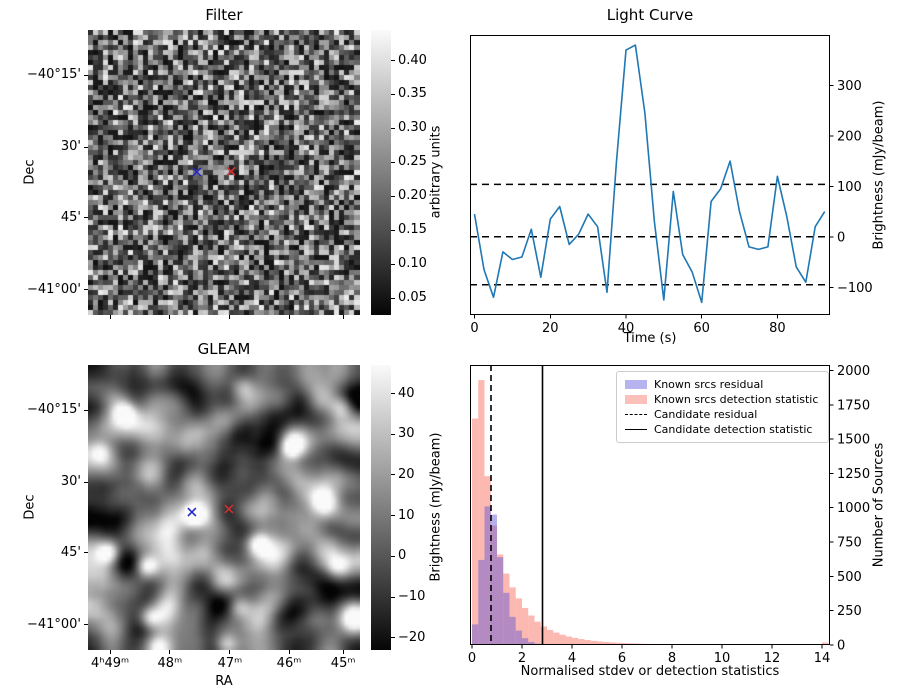 This screenshot has height=699, width=907. What do you see at coordinates (412, 128) in the screenshot?
I see `colorbar-tick-label: 0.30` at bounding box center [412, 128].